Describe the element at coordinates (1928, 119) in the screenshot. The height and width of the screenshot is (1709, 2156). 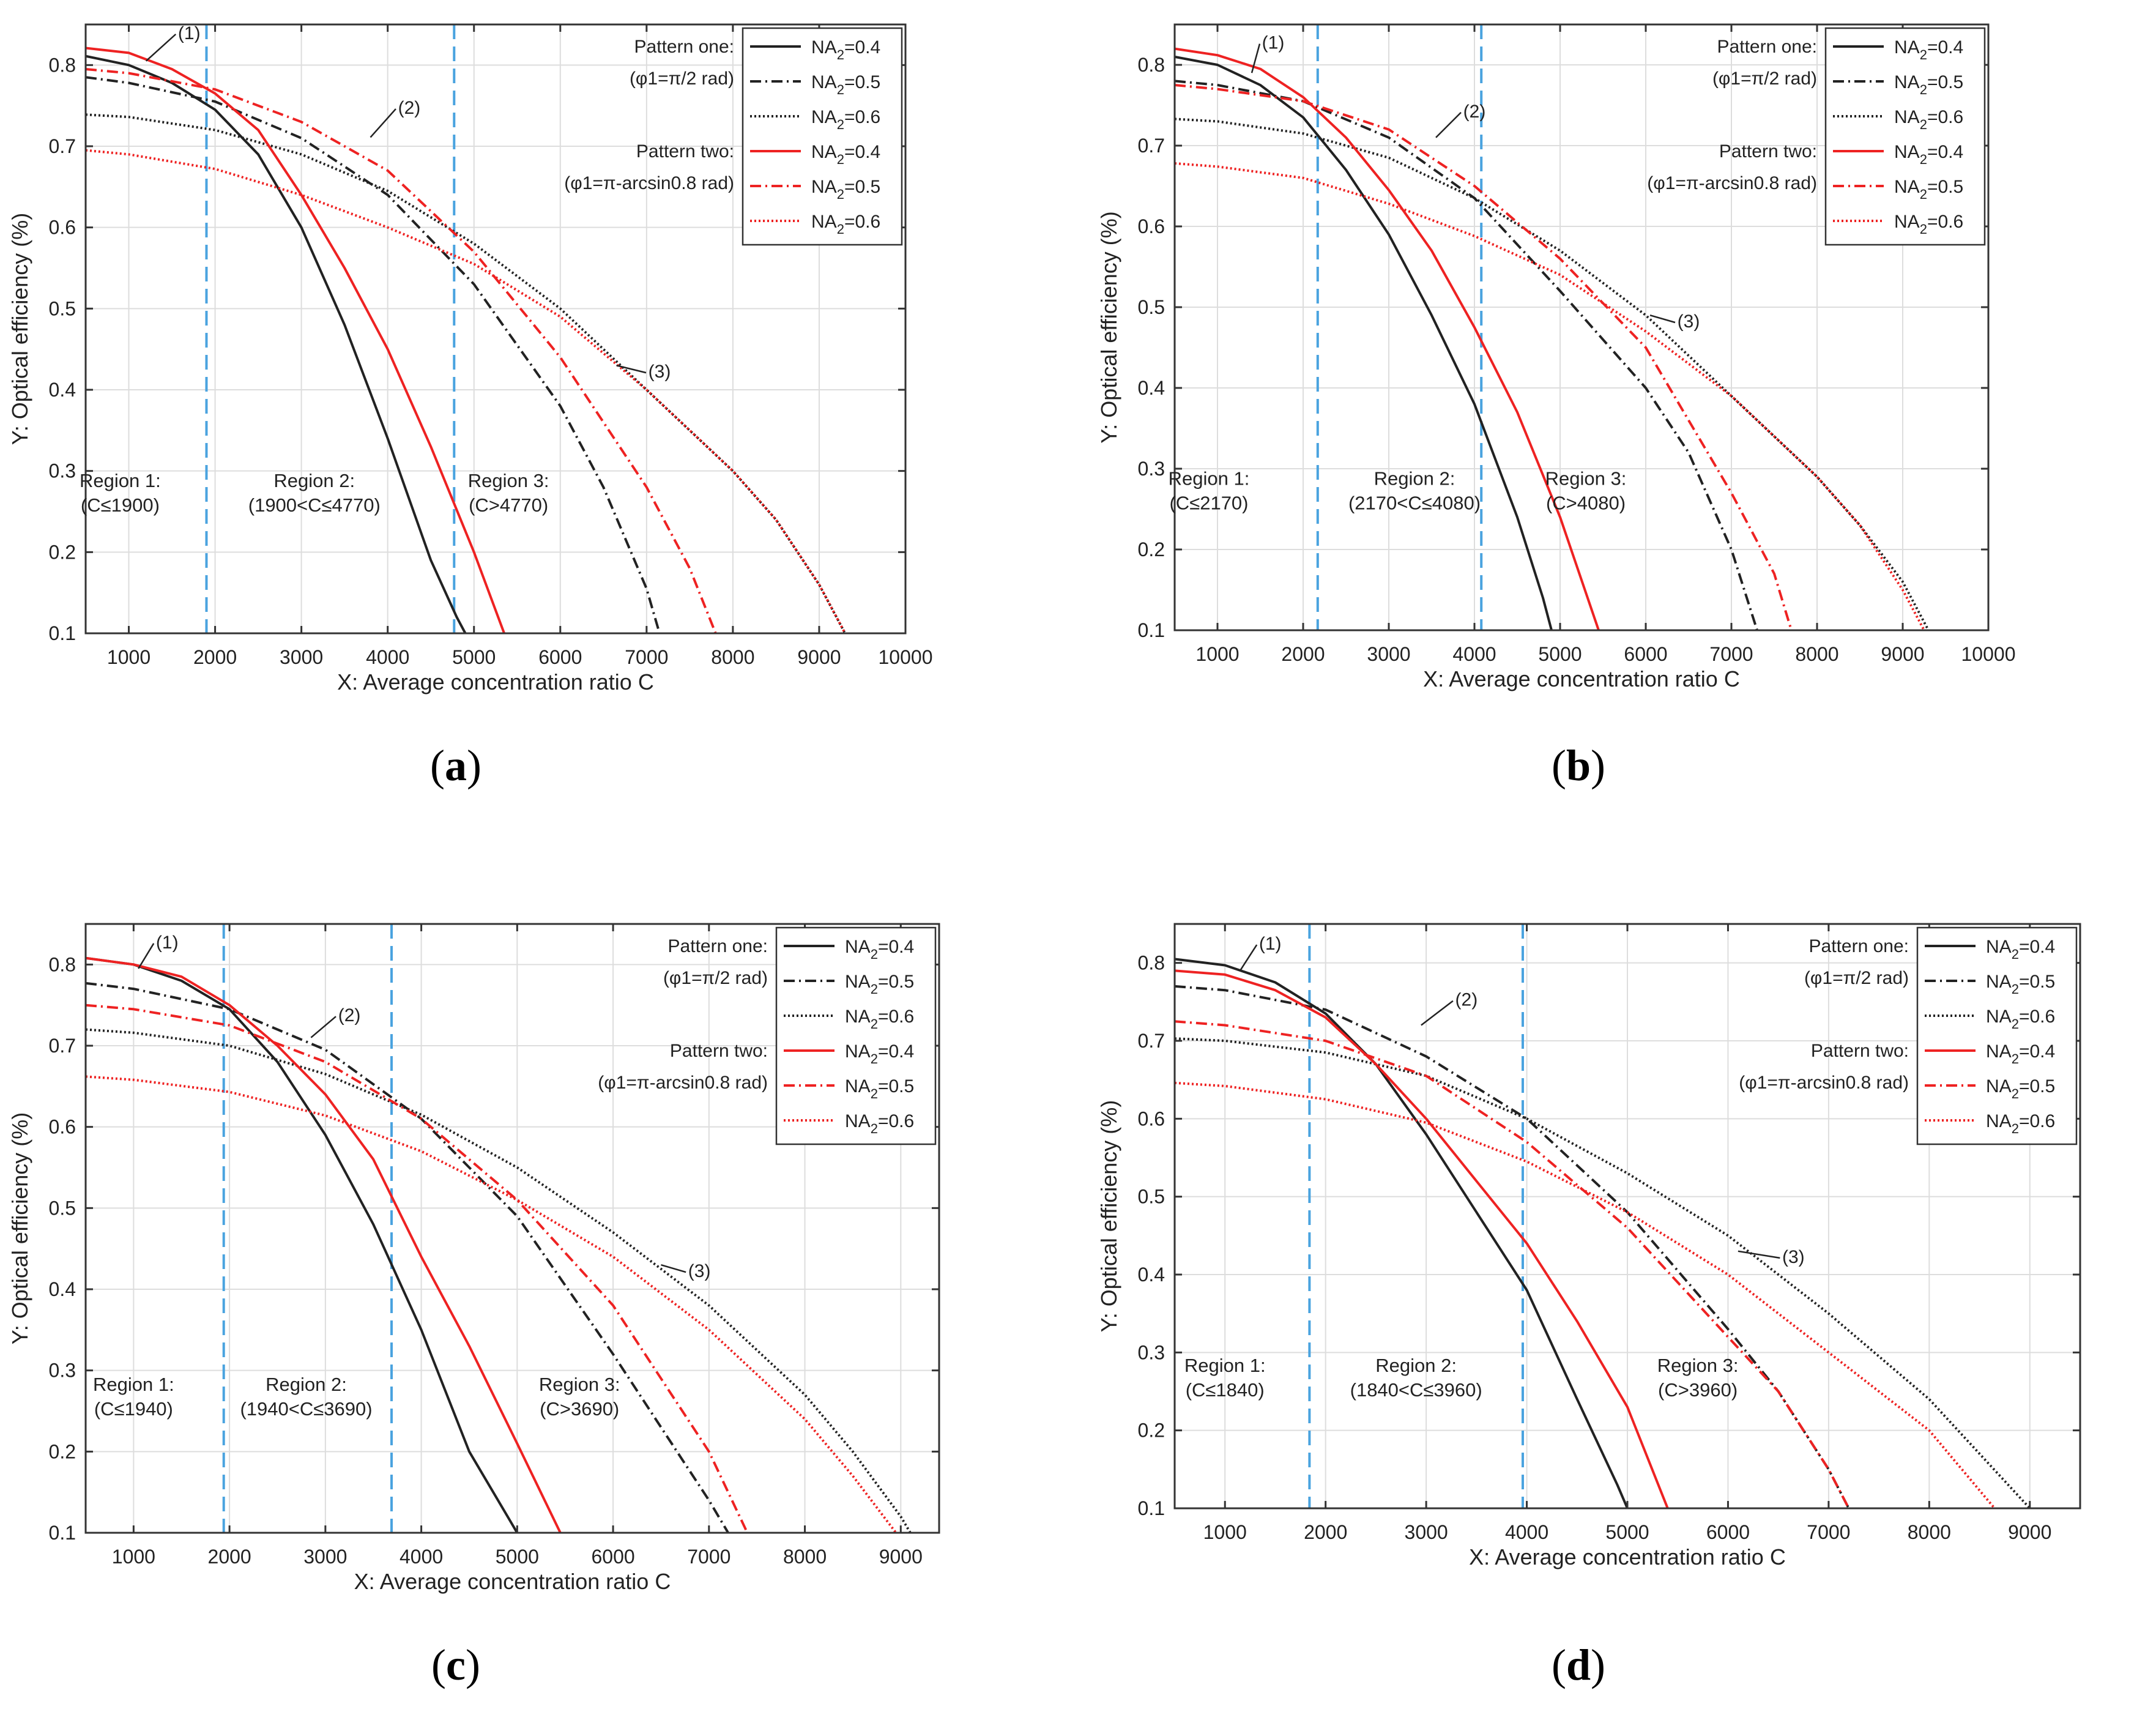
I see `legend-label-3: NA2=0.6` at that location.